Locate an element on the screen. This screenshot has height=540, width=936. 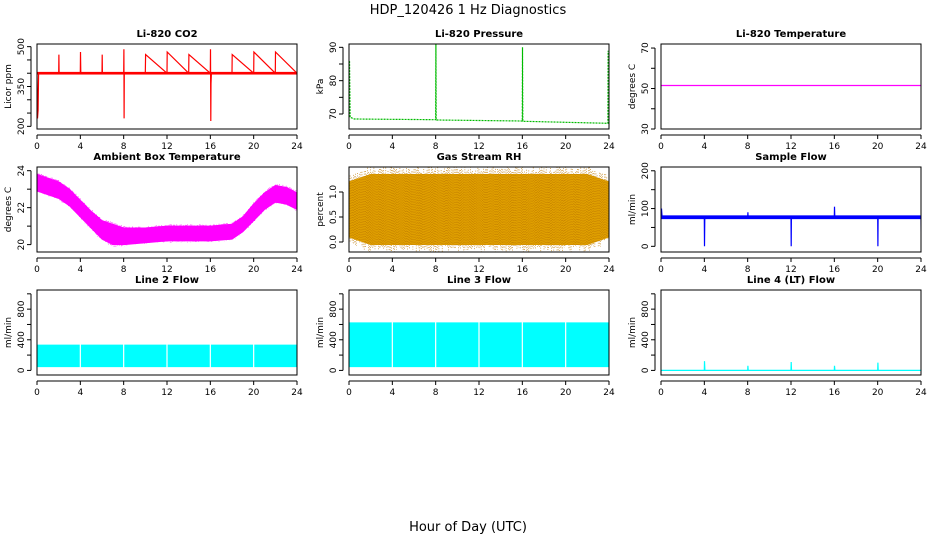
figure-title: HDP_120426 1 Hz Diagnostics is located at coordinates (468, 10).